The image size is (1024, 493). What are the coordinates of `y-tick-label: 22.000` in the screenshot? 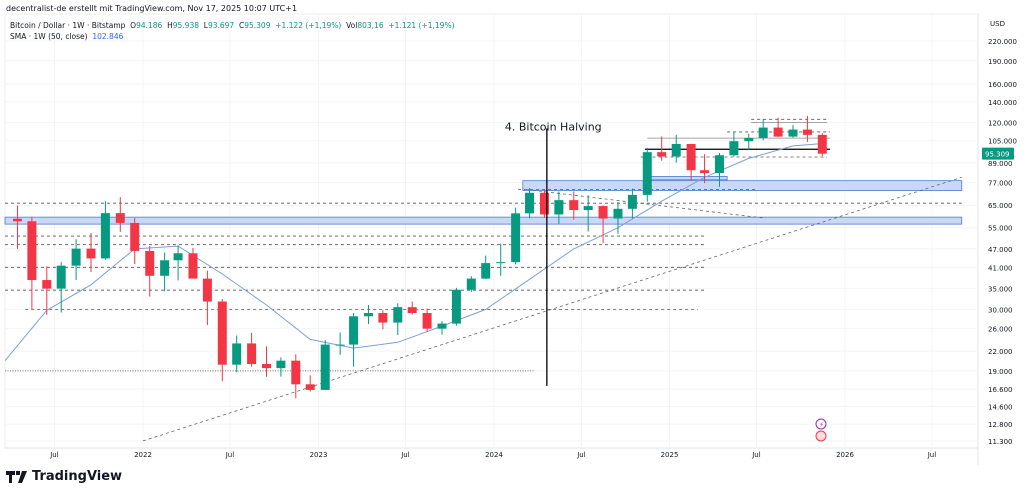 It's located at (1000, 352).